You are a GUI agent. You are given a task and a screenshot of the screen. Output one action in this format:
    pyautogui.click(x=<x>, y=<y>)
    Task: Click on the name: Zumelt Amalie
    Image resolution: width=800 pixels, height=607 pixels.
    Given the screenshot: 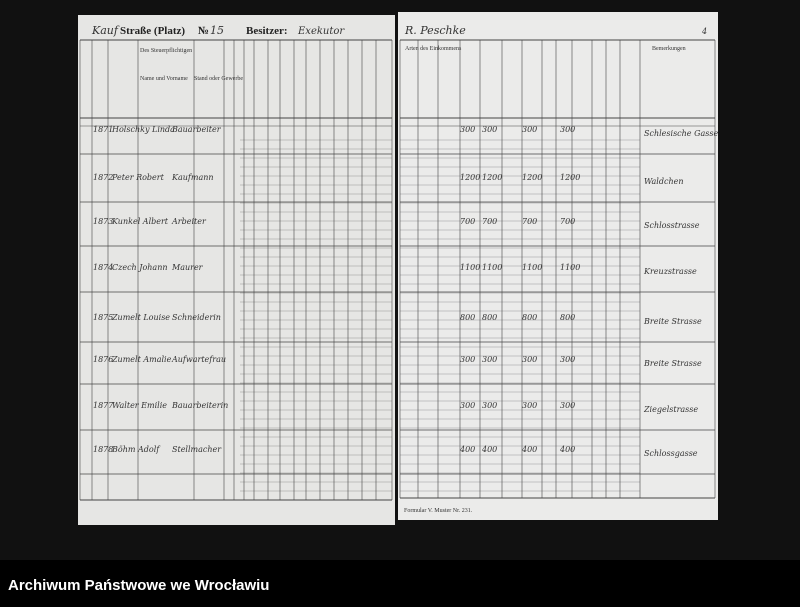 What is the action you would take?
    pyautogui.click(x=141, y=359)
    